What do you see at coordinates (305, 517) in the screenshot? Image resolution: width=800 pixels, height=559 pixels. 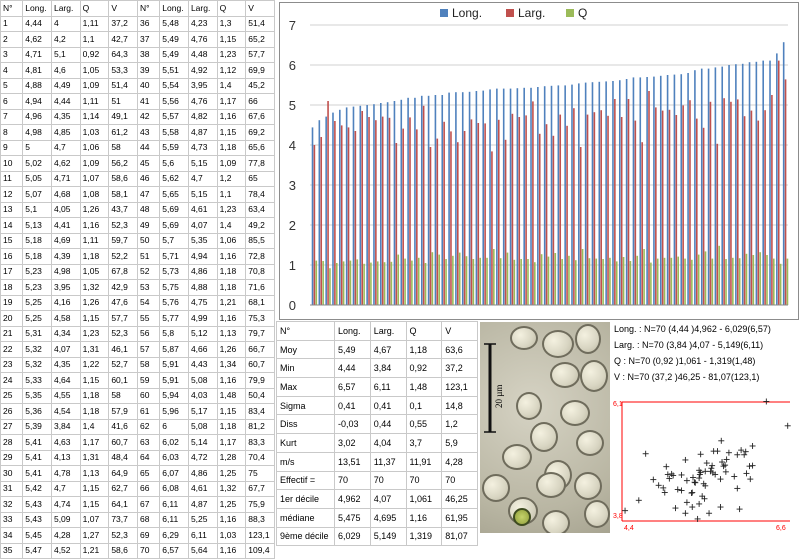 I see `stats-label: médiane` at bounding box center [305, 517].